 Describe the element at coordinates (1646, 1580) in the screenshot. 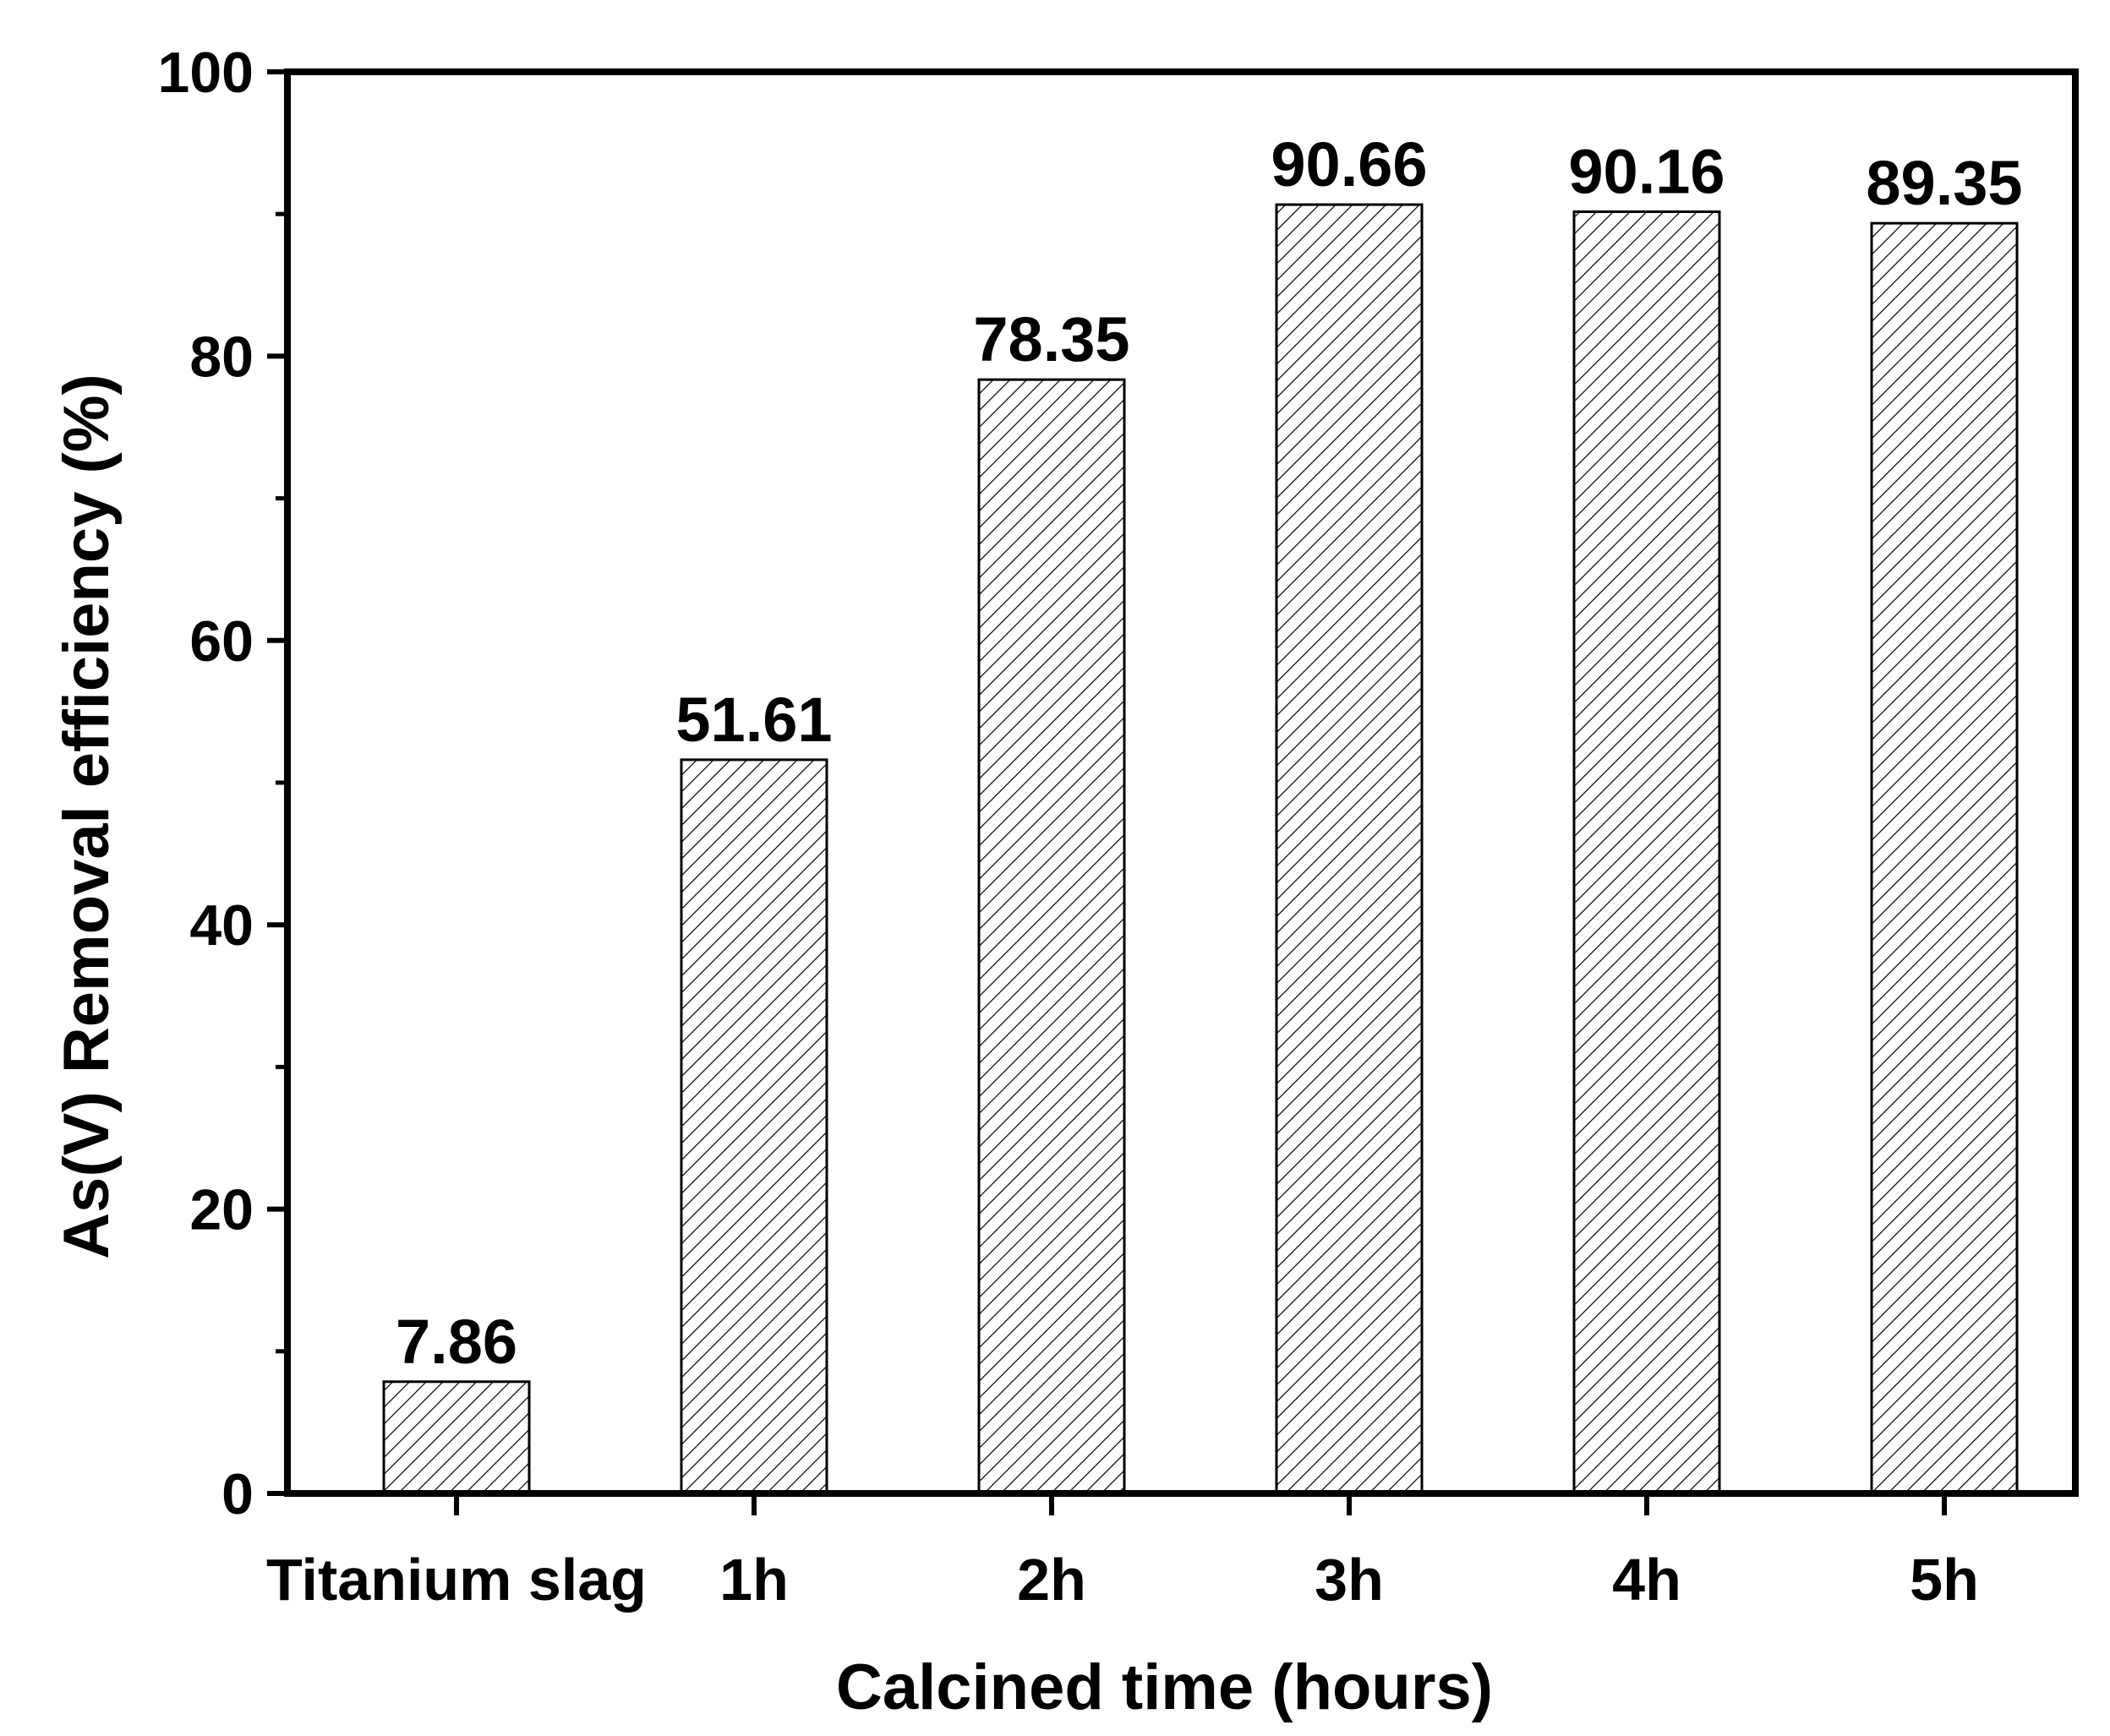

I see `x-tick-label-4: 4h` at that location.